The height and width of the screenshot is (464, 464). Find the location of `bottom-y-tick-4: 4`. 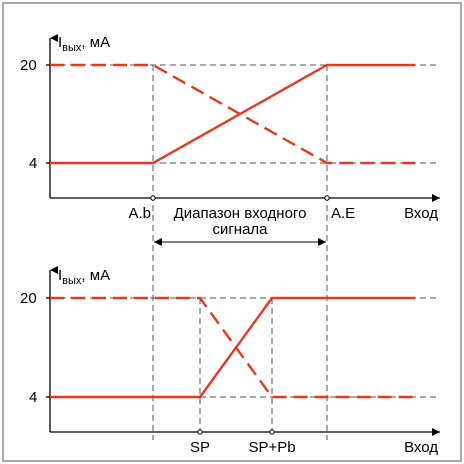

bottom-y-tick-4: 4 is located at coordinates (33, 397).